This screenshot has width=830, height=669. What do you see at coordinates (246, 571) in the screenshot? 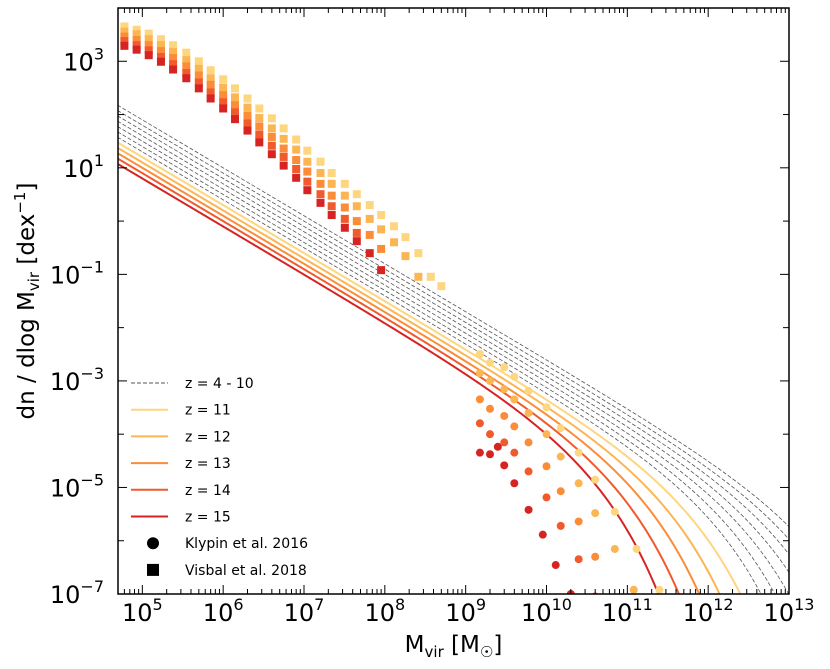
I see `legend-label: Visbal et al. 2018` at bounding box center [246, 571].